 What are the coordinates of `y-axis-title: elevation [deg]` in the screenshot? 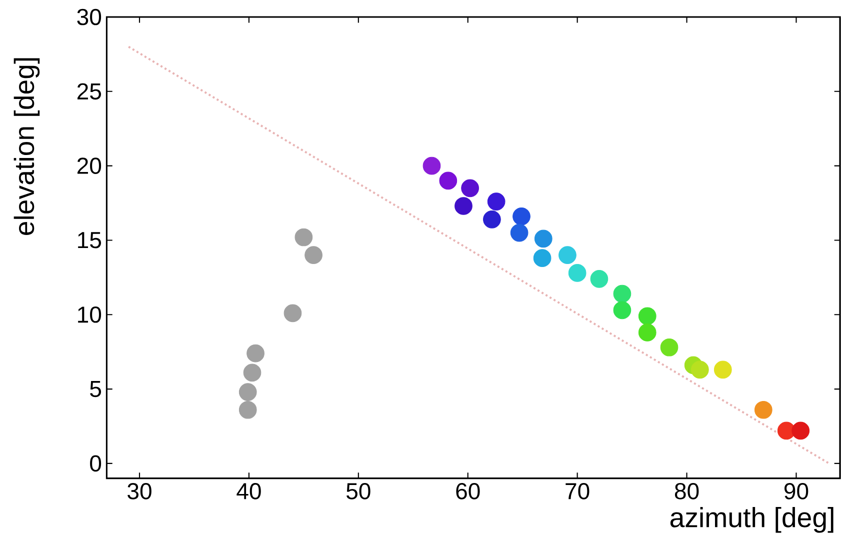 It's located at (27, 146).